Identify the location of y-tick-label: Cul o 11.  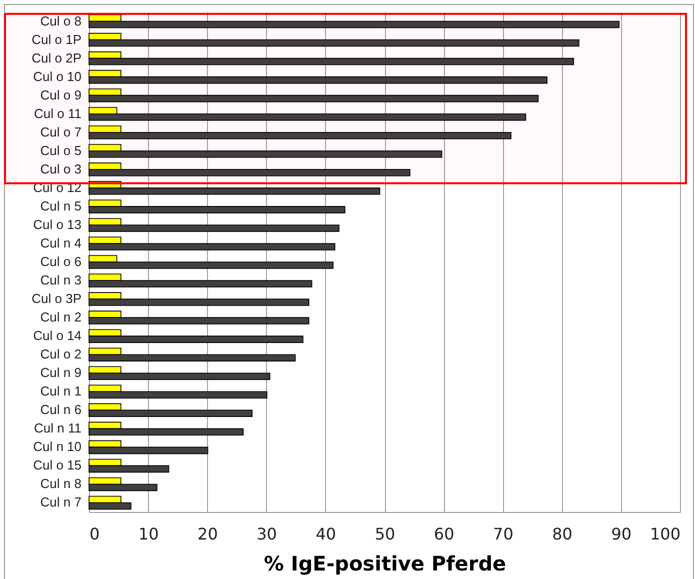
(58, 113).